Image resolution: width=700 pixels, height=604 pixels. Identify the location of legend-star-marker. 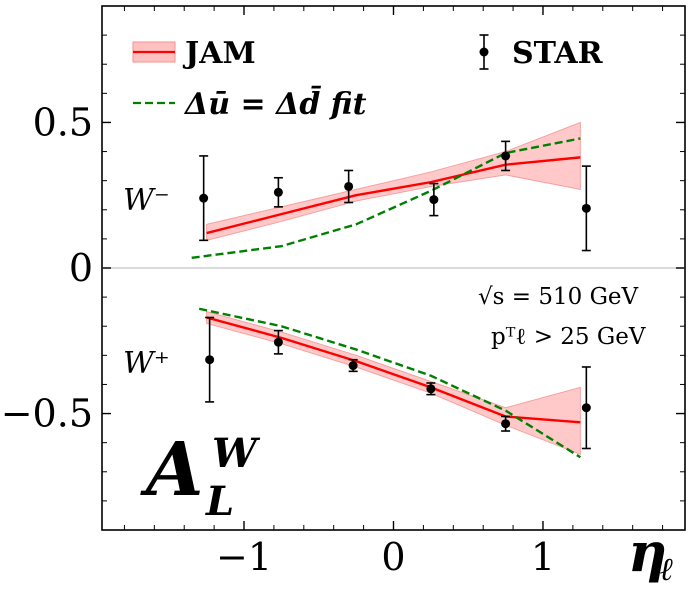
(484, 52).